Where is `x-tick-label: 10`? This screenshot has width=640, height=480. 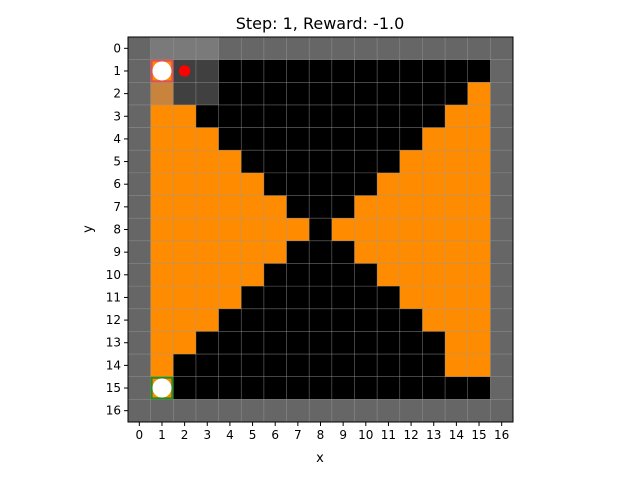
x-tick-label: 10 is located at coordinates (365, 435).